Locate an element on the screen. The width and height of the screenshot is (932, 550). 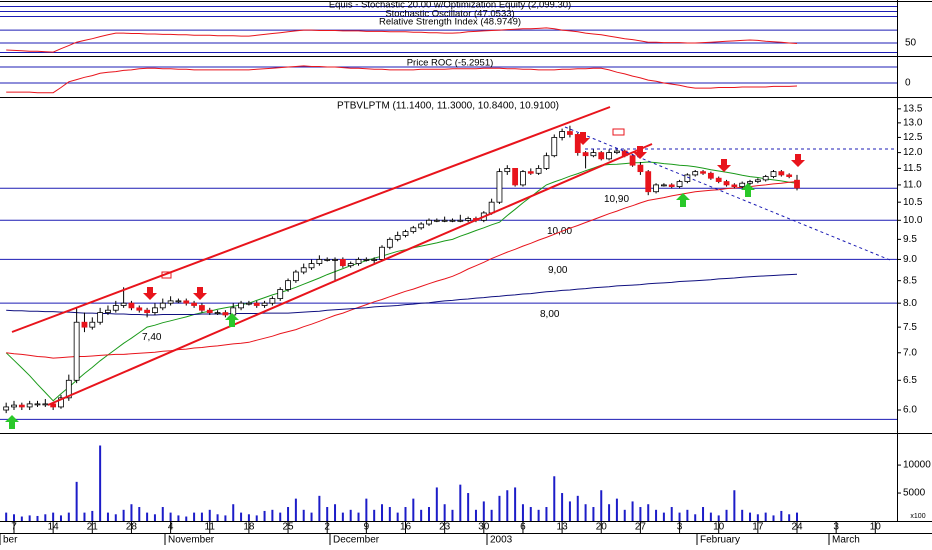
month-label: March is located at coordinates (846, 540).